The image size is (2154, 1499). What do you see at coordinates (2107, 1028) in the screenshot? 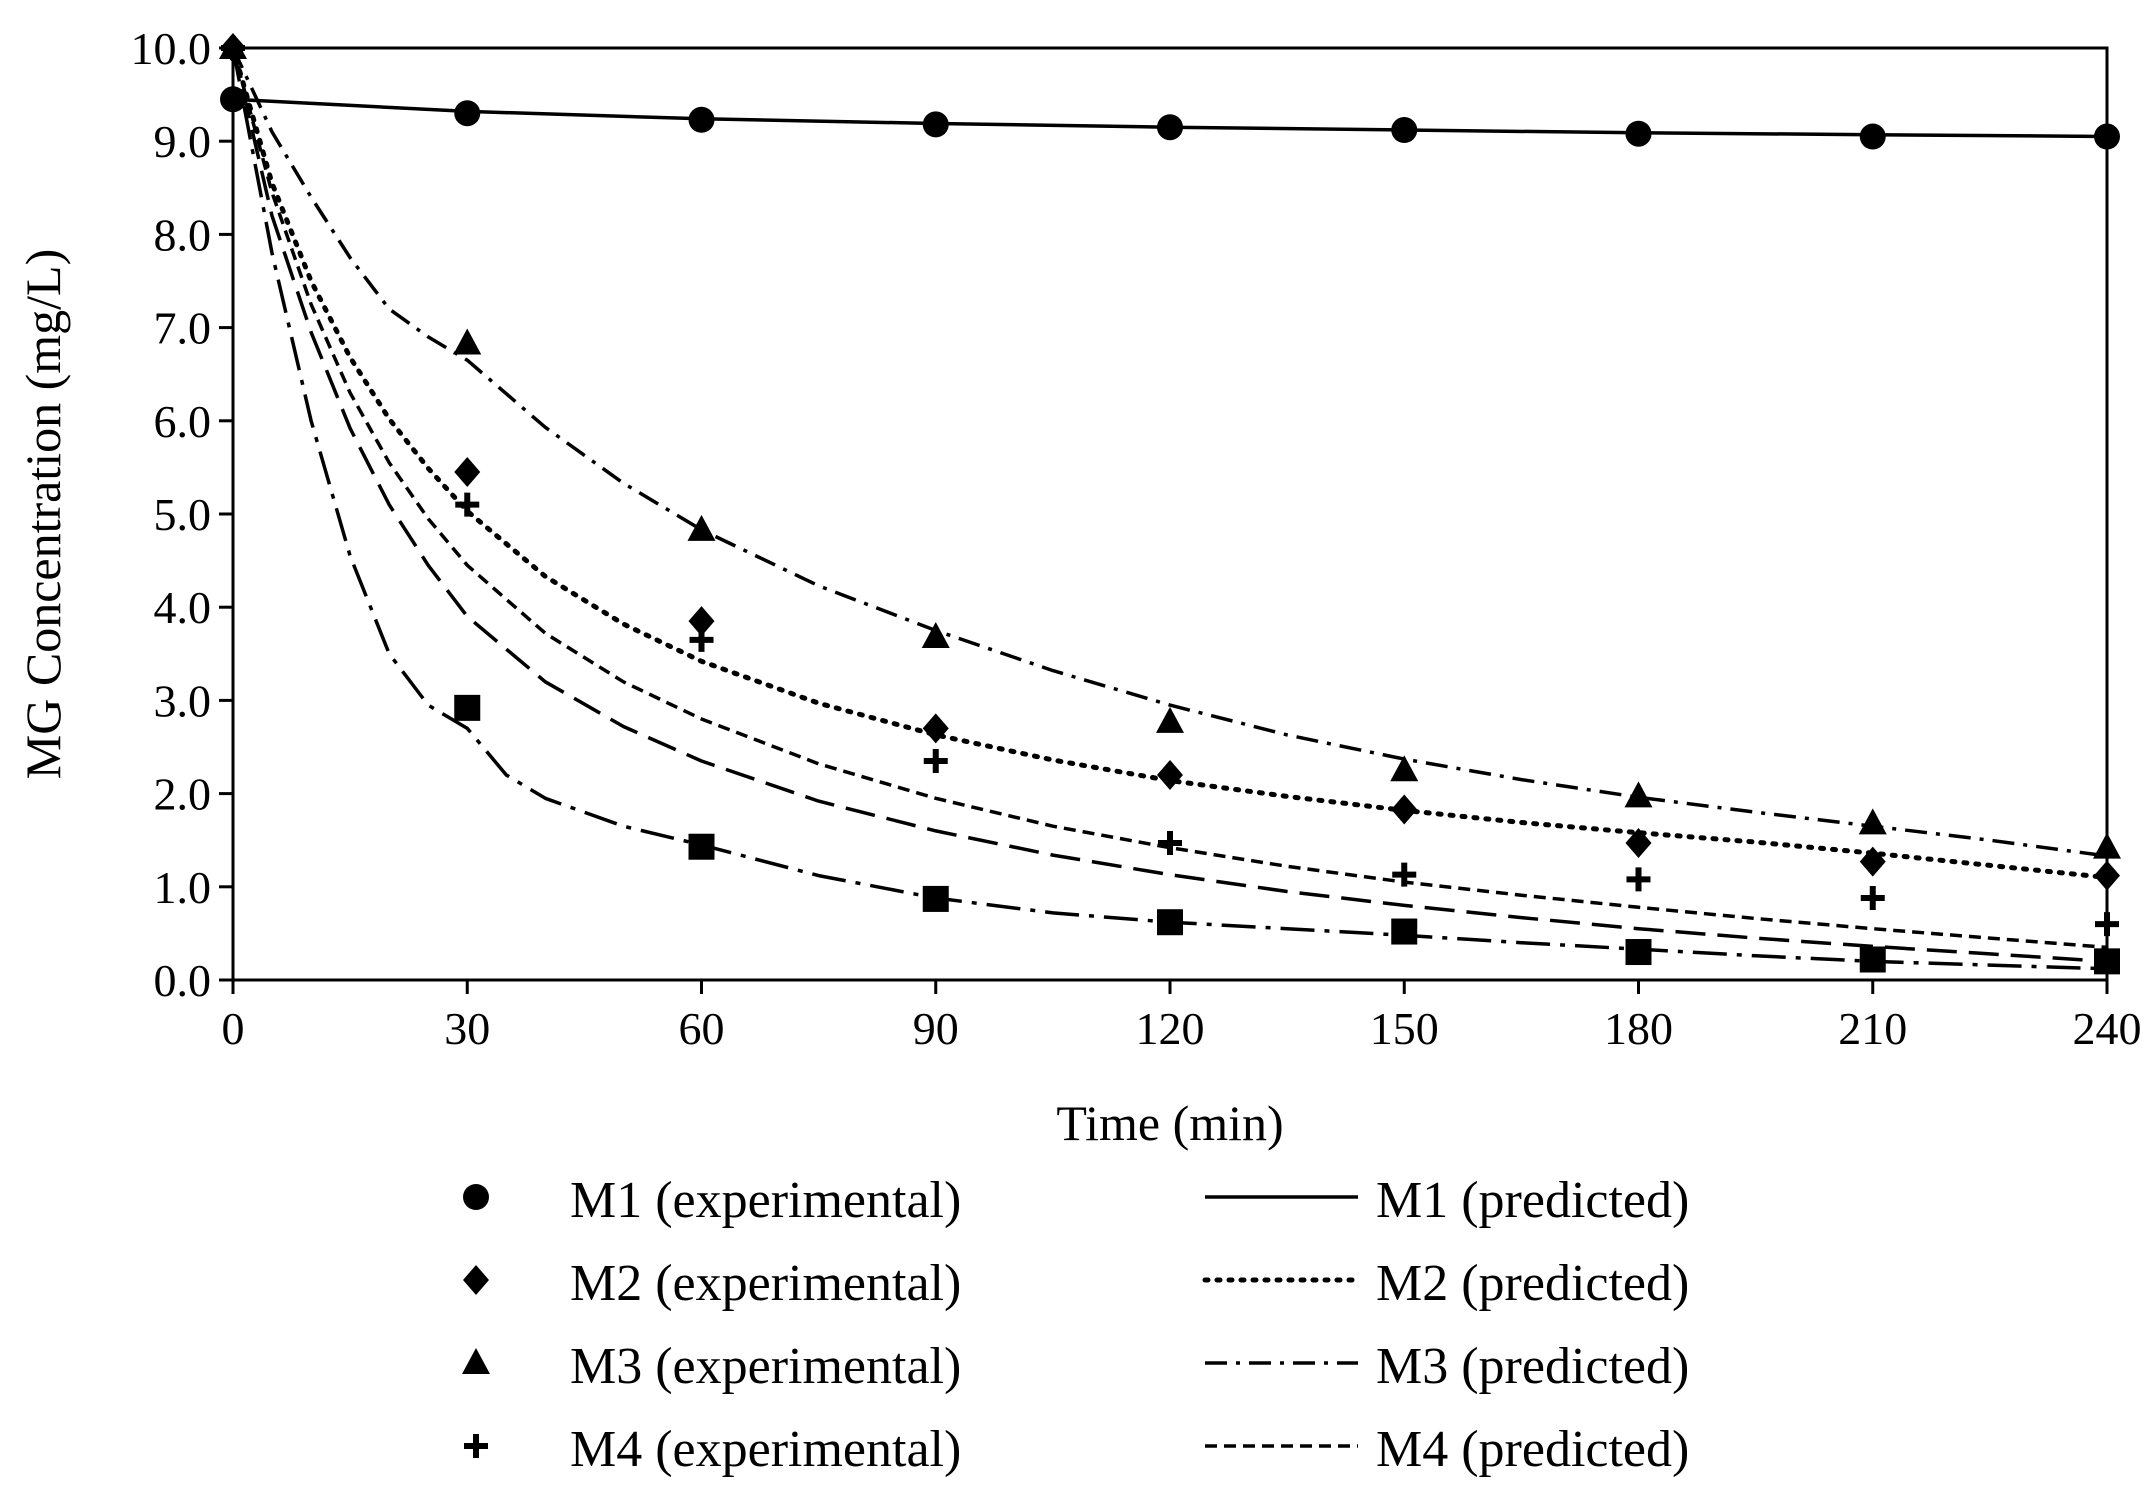
I see `x-tick-label: 240` at bounding box center [2107, 1028].